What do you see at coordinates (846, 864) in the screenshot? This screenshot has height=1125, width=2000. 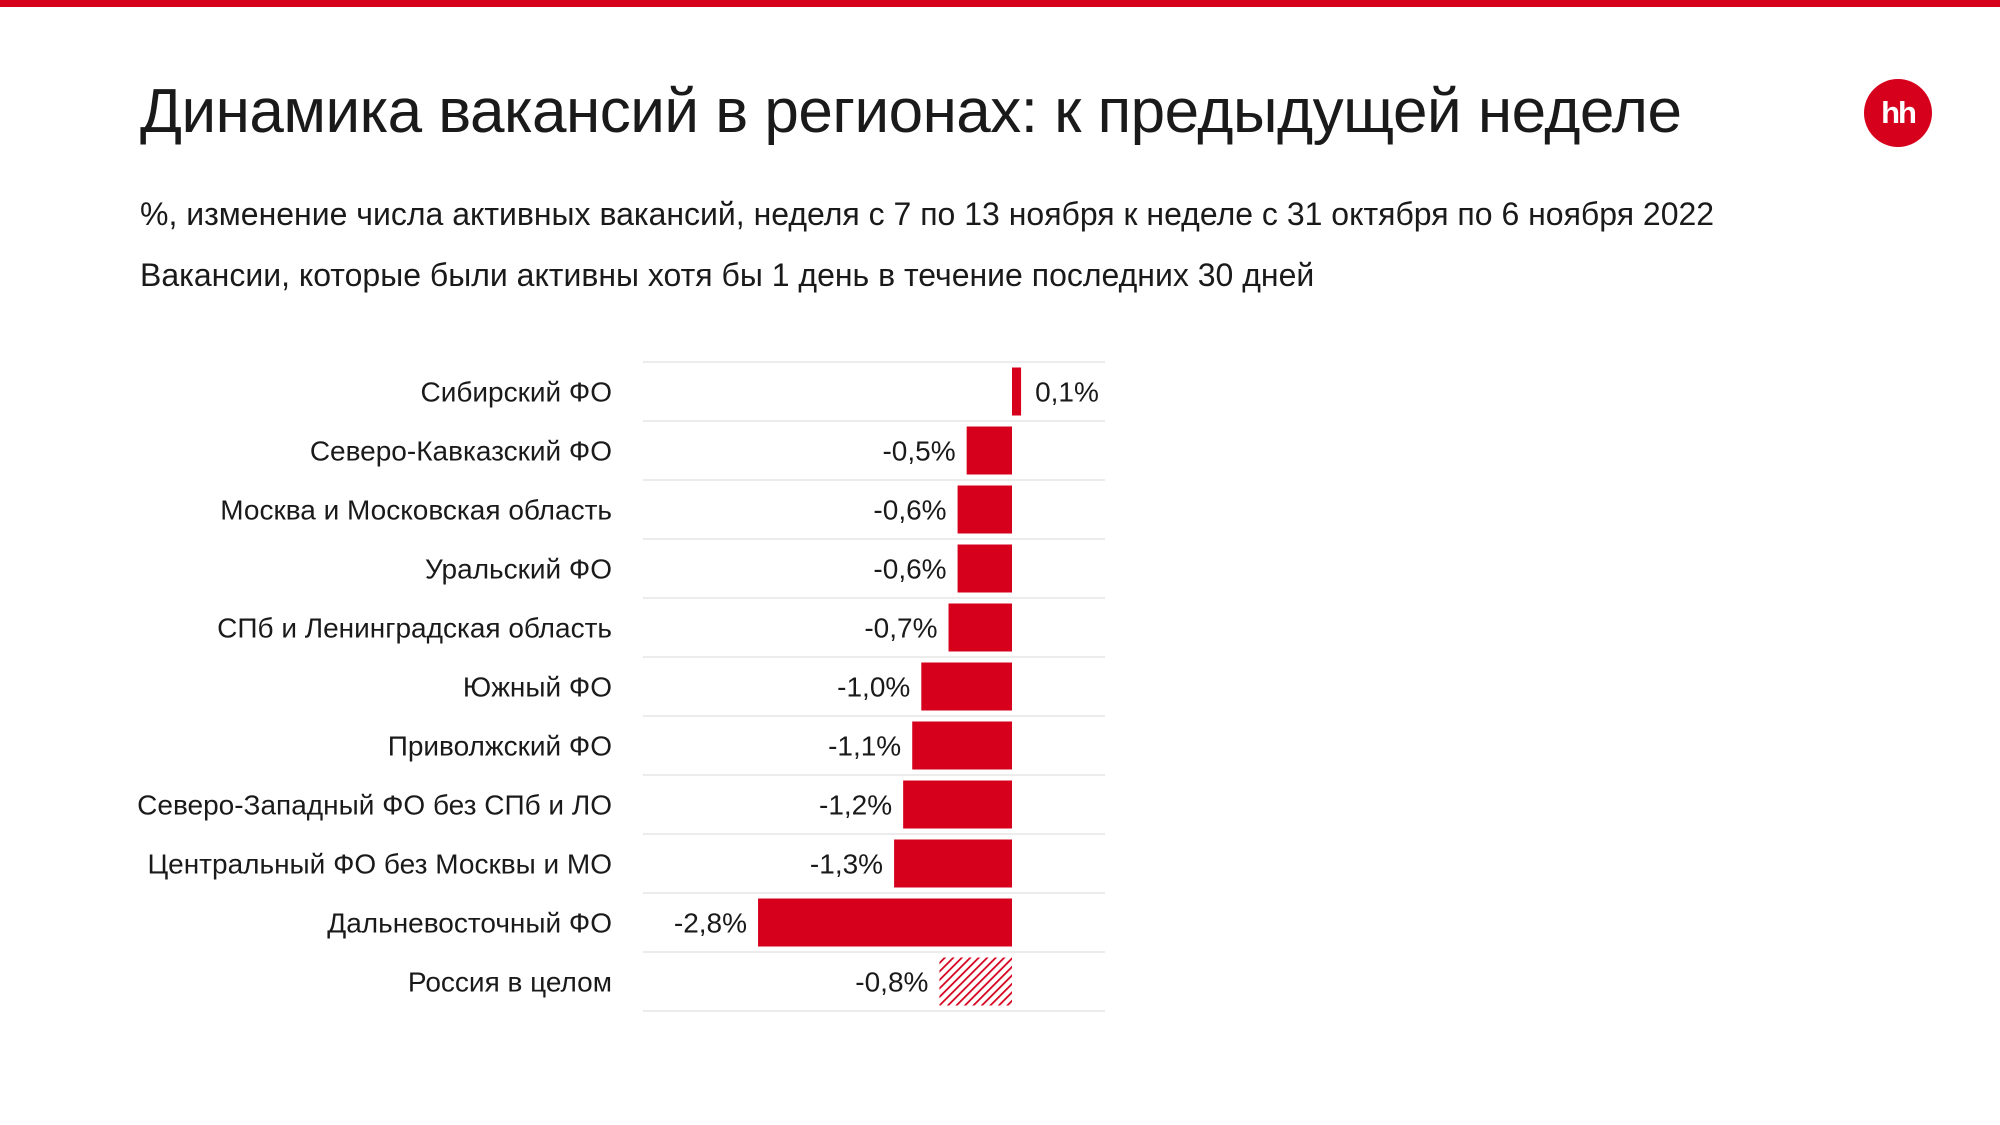 I see `value-label: -1,3%` at bounding box center [846, 864].